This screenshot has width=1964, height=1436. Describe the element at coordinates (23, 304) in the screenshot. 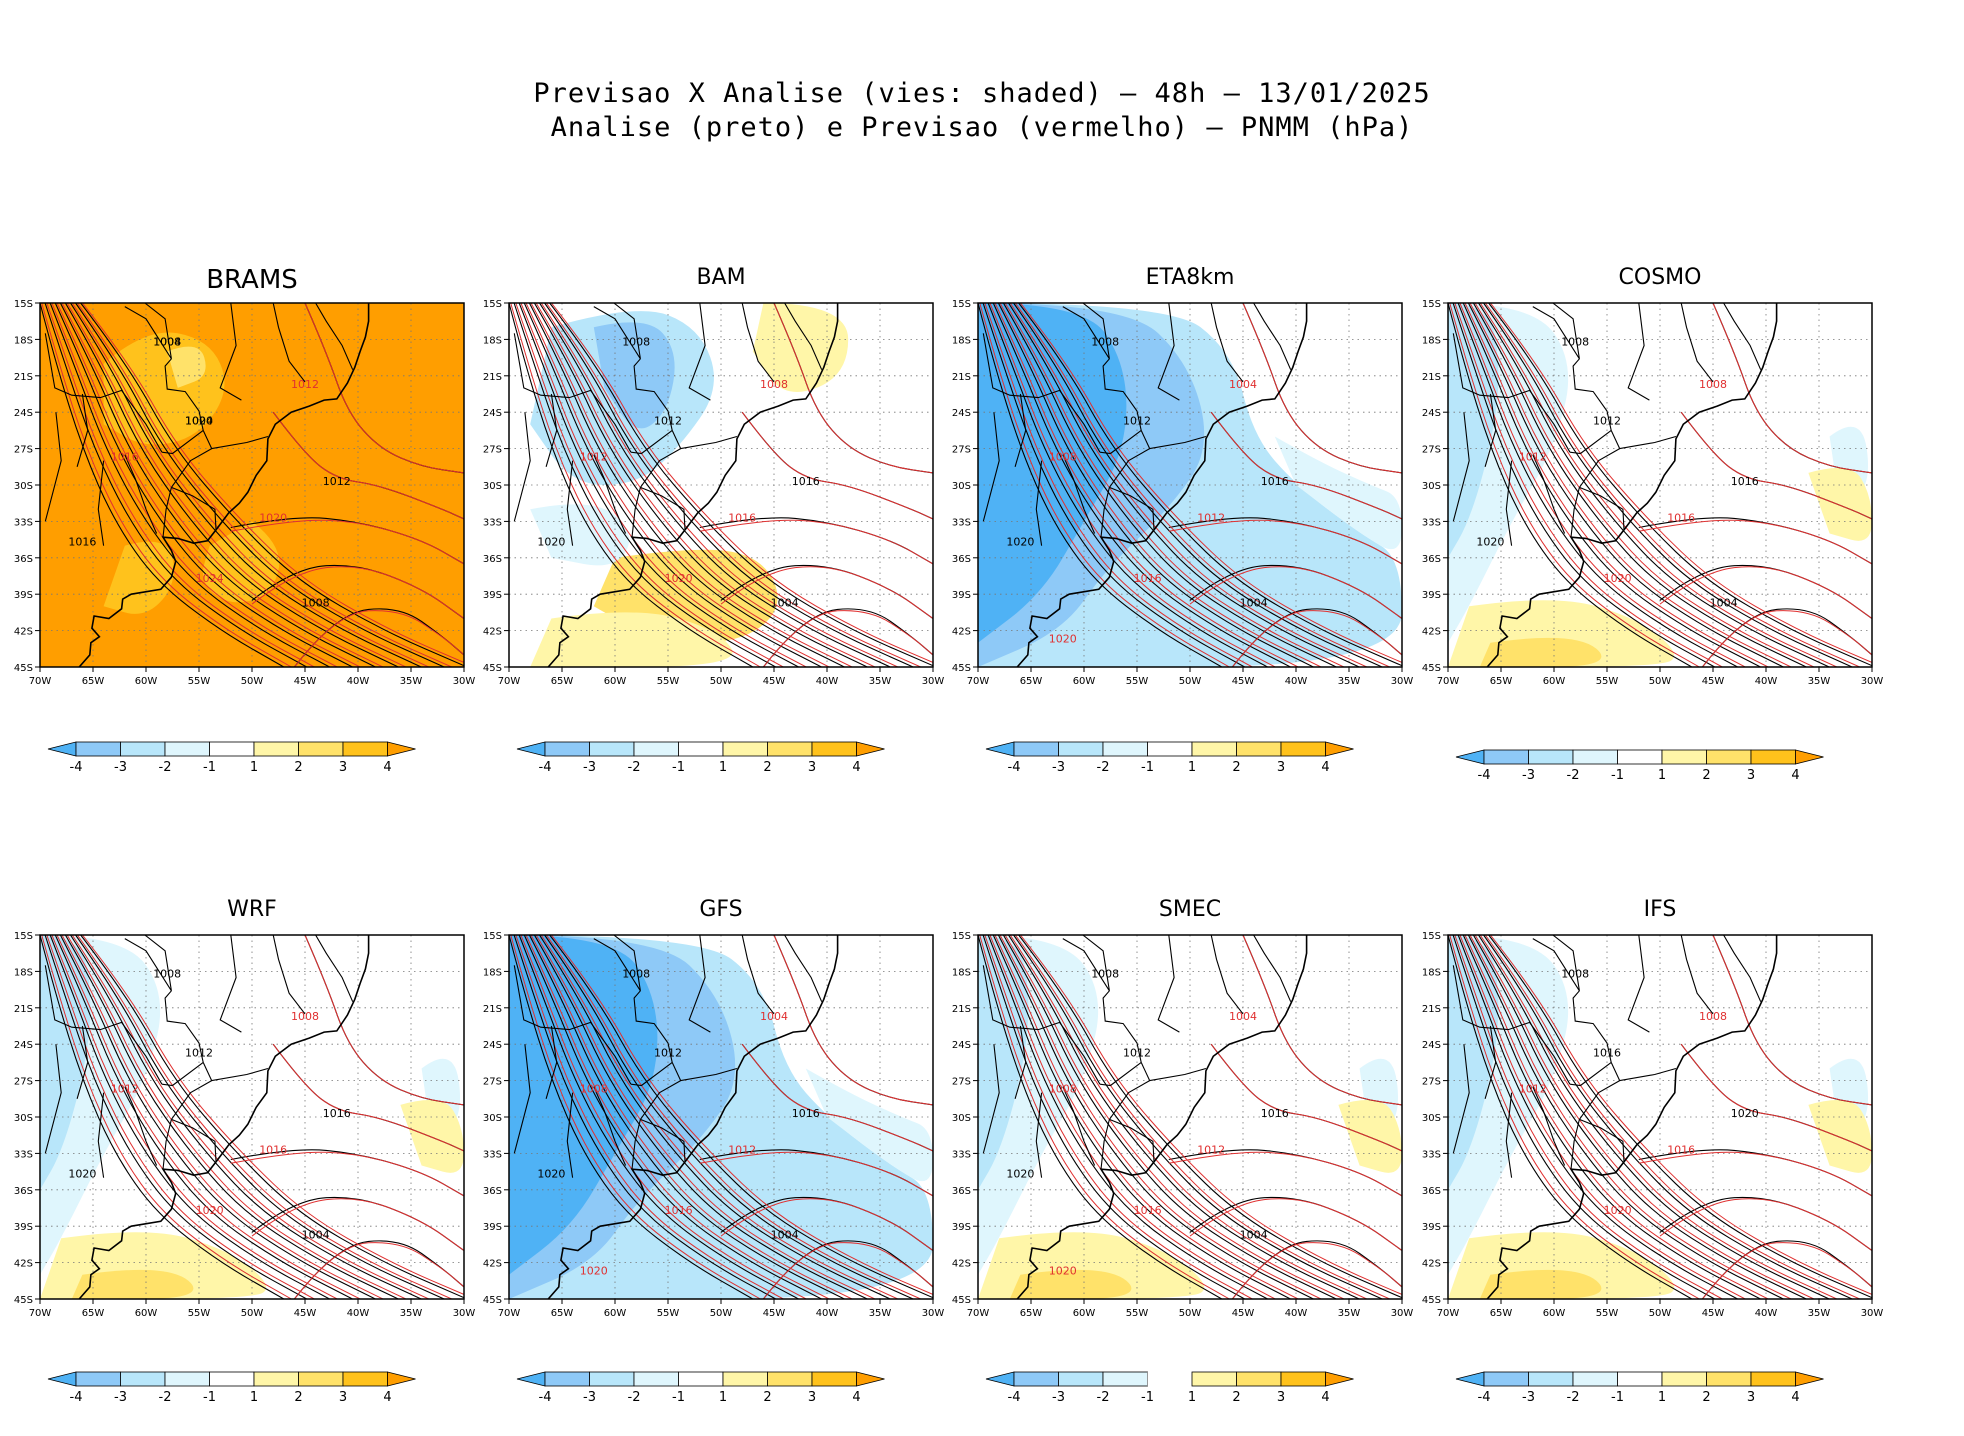

I see `lat-label: 15S` at that location.